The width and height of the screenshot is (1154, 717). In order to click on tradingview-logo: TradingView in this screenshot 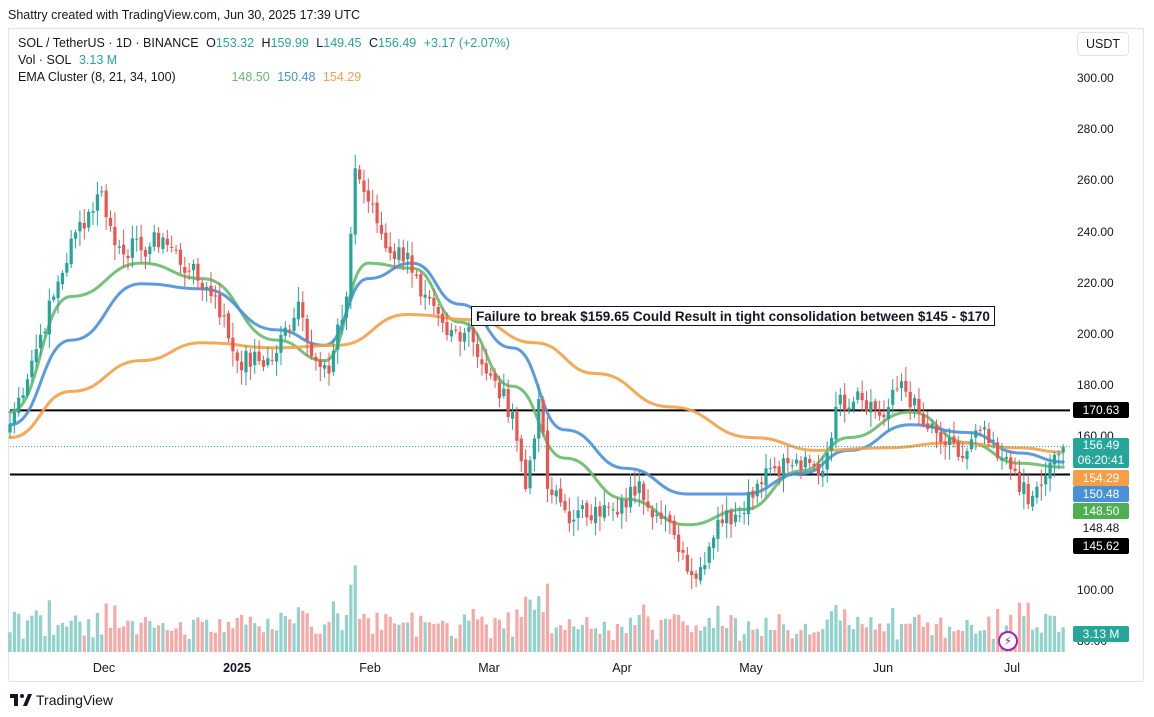, I will do `click(61, 700)`.